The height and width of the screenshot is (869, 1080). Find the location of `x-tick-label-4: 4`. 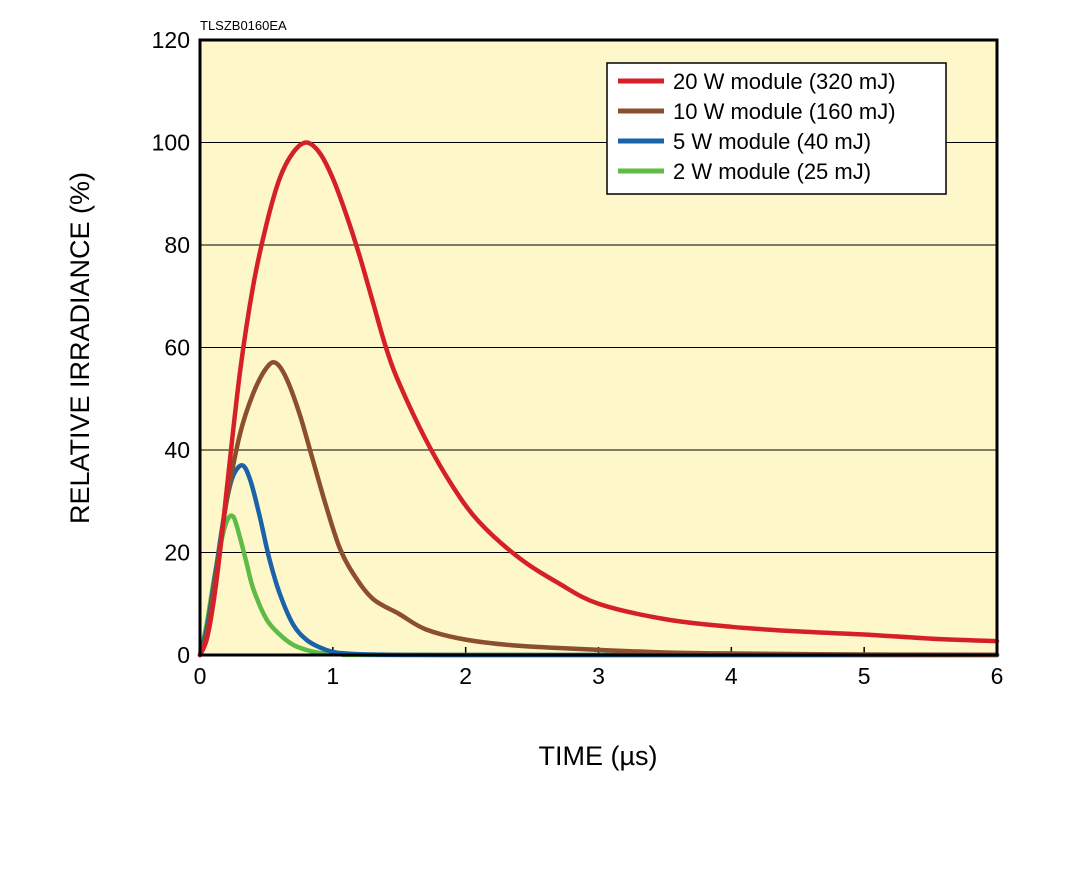

x-tick-label-4: 4 is located at coordinates (731, 676).